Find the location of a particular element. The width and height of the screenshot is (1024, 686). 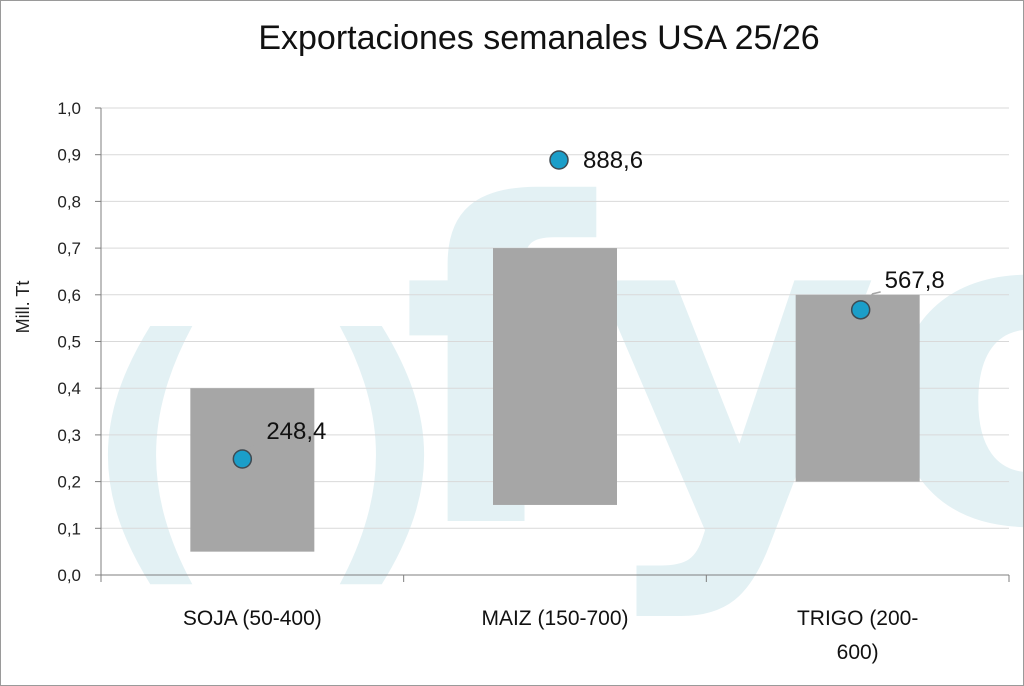

y-tick-labels: 0,0 0,1 0,2 0,3 0,4 0,5 0,6 0,7 0,8 0,9 1,0 is located at coordinates (69, 342).